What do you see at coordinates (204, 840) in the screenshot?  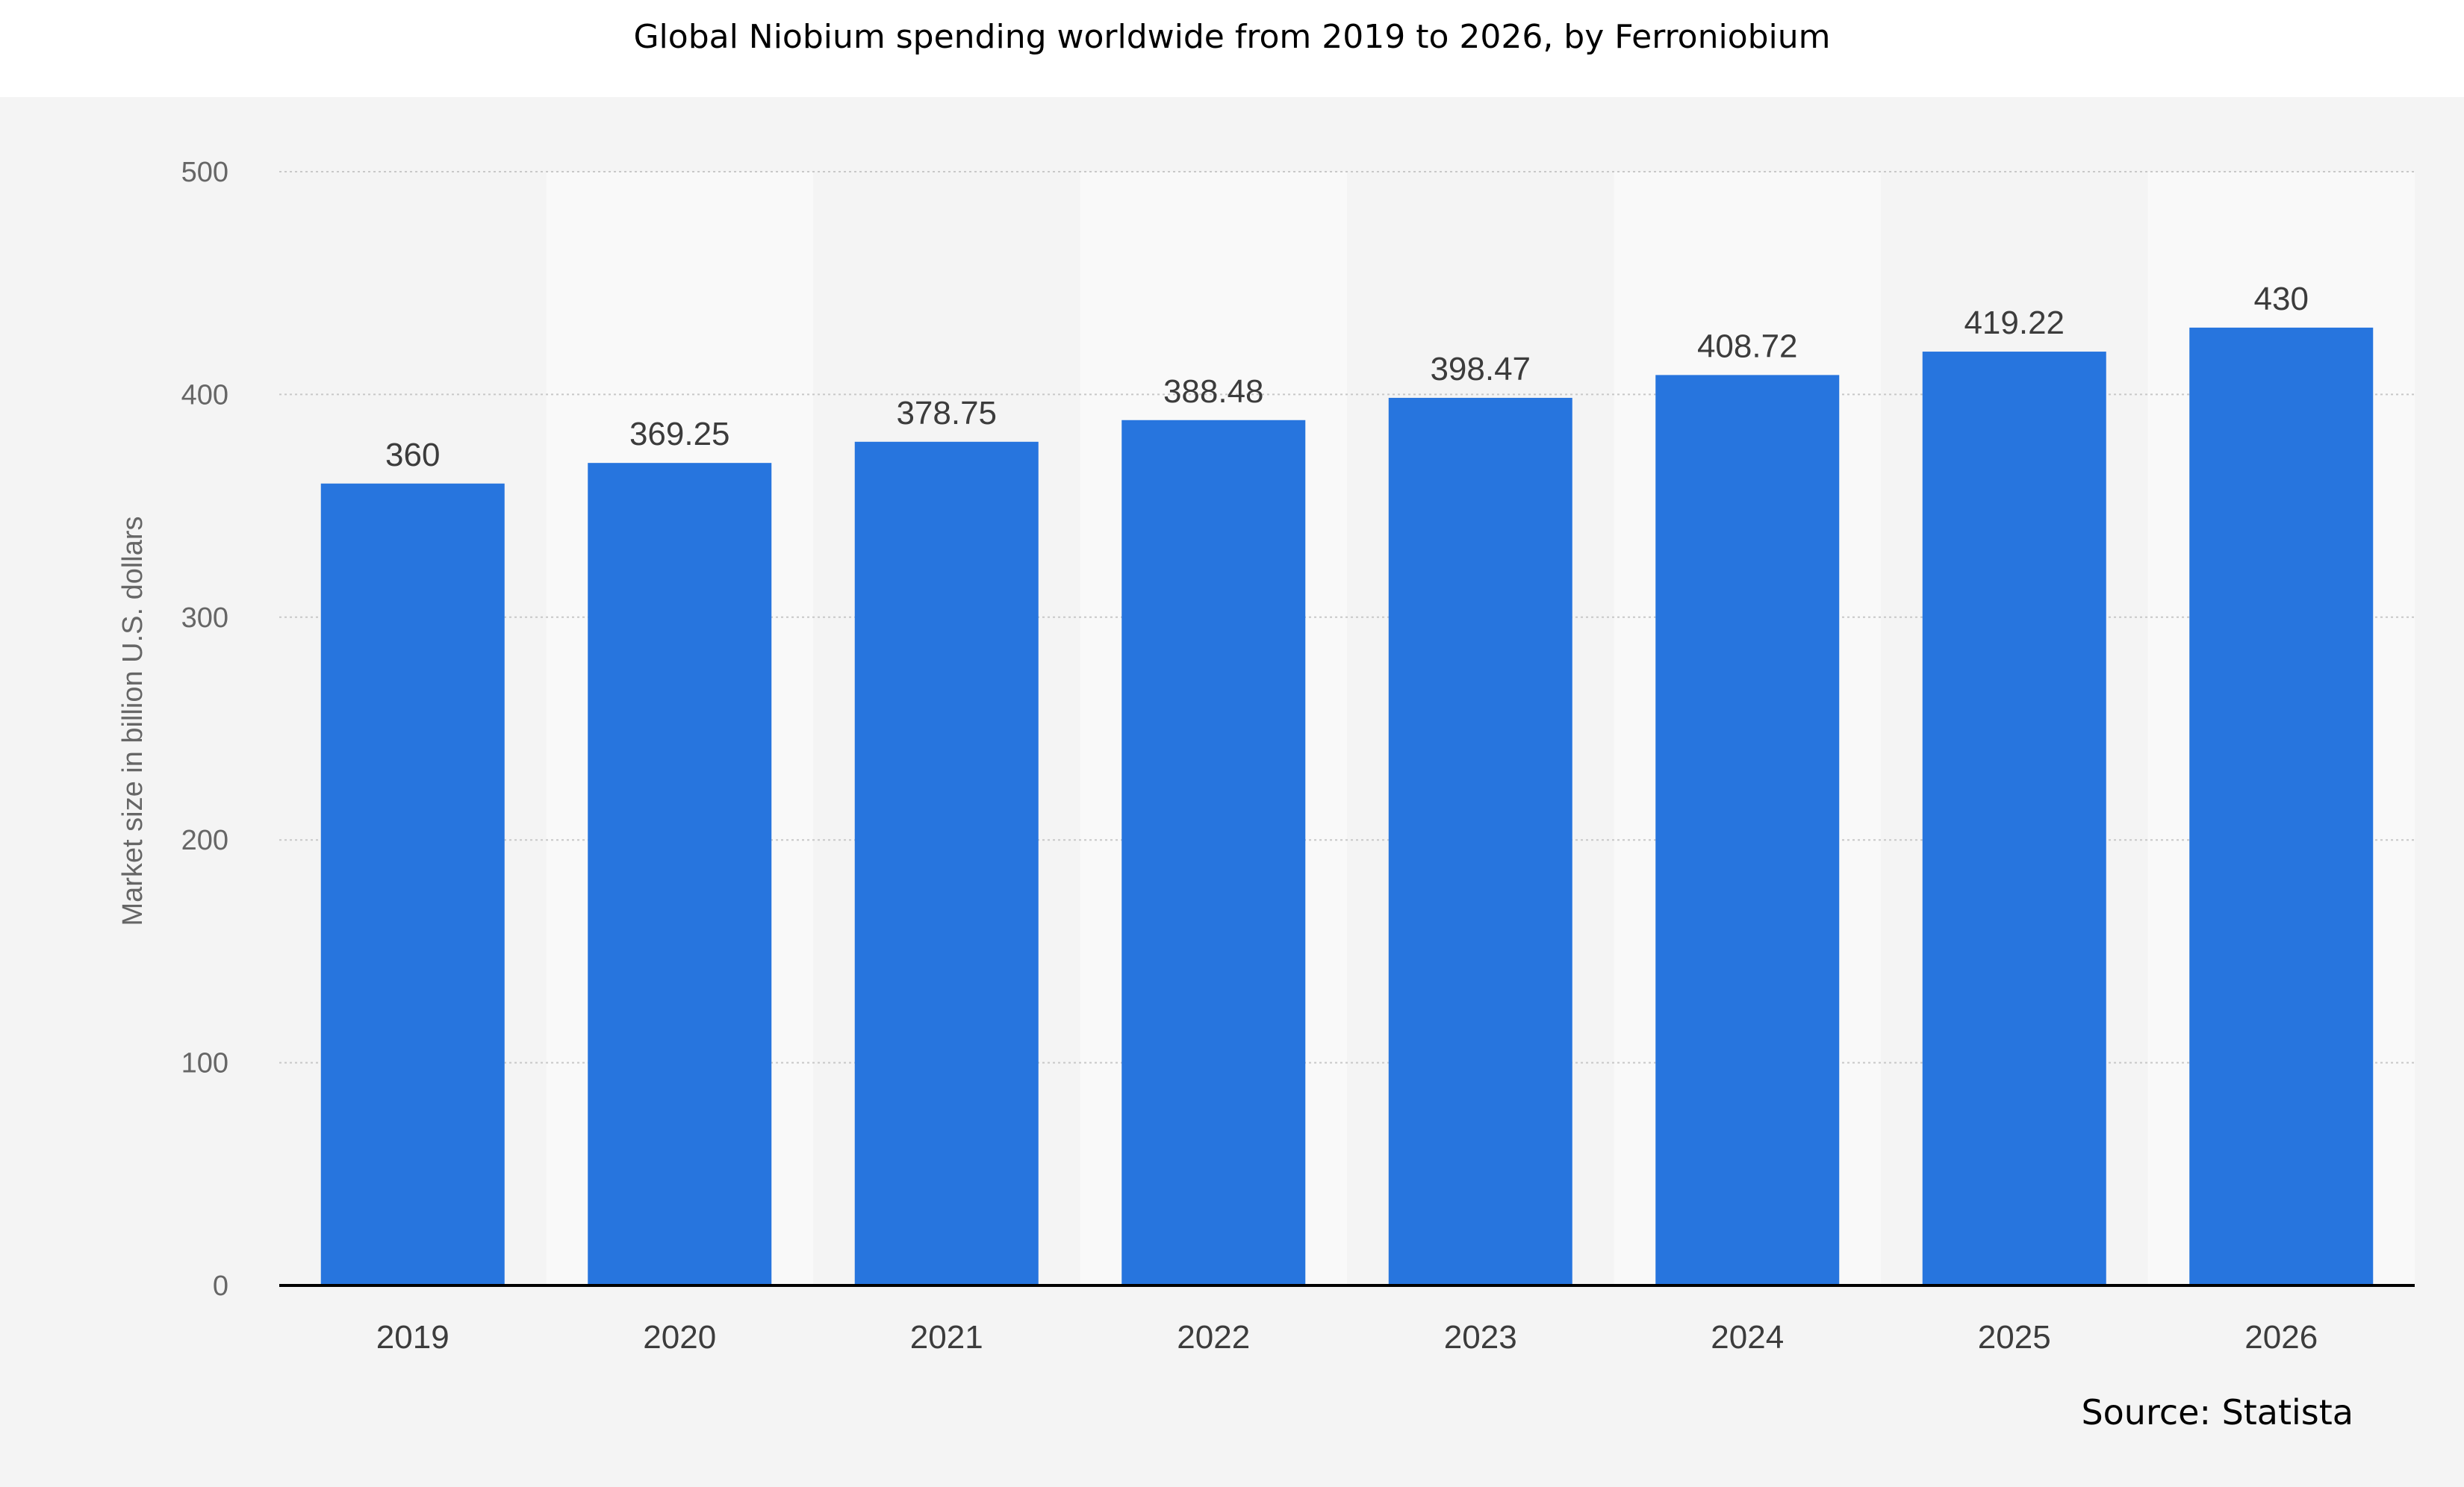 I see `y-tick-label: 200` at bounding box center [204, 840].